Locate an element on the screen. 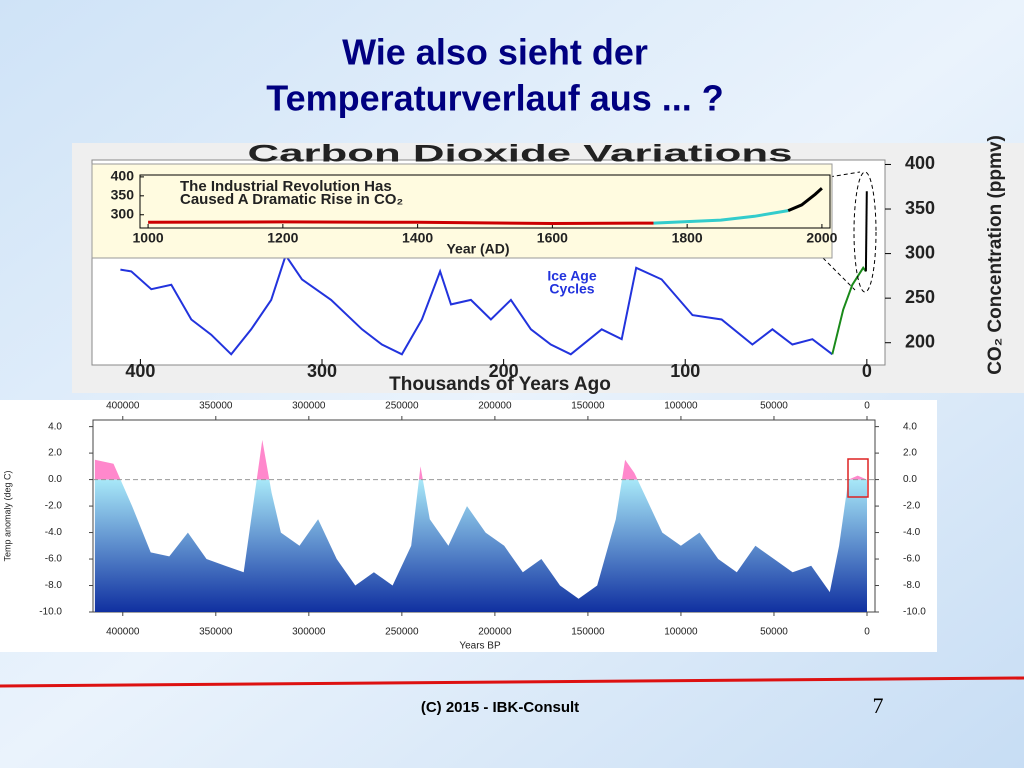 The image size is (1024, 768). x-tick-label: 1200 is located at coordinates (282, 238).